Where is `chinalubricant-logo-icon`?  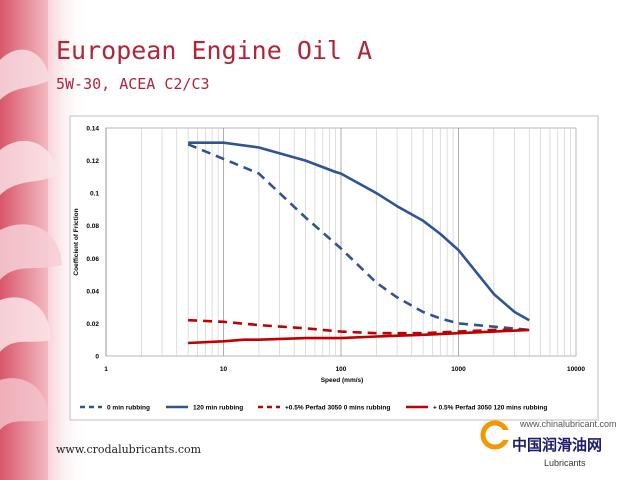
chinalubricant-logo-icon is located at coordinates (495, 435).